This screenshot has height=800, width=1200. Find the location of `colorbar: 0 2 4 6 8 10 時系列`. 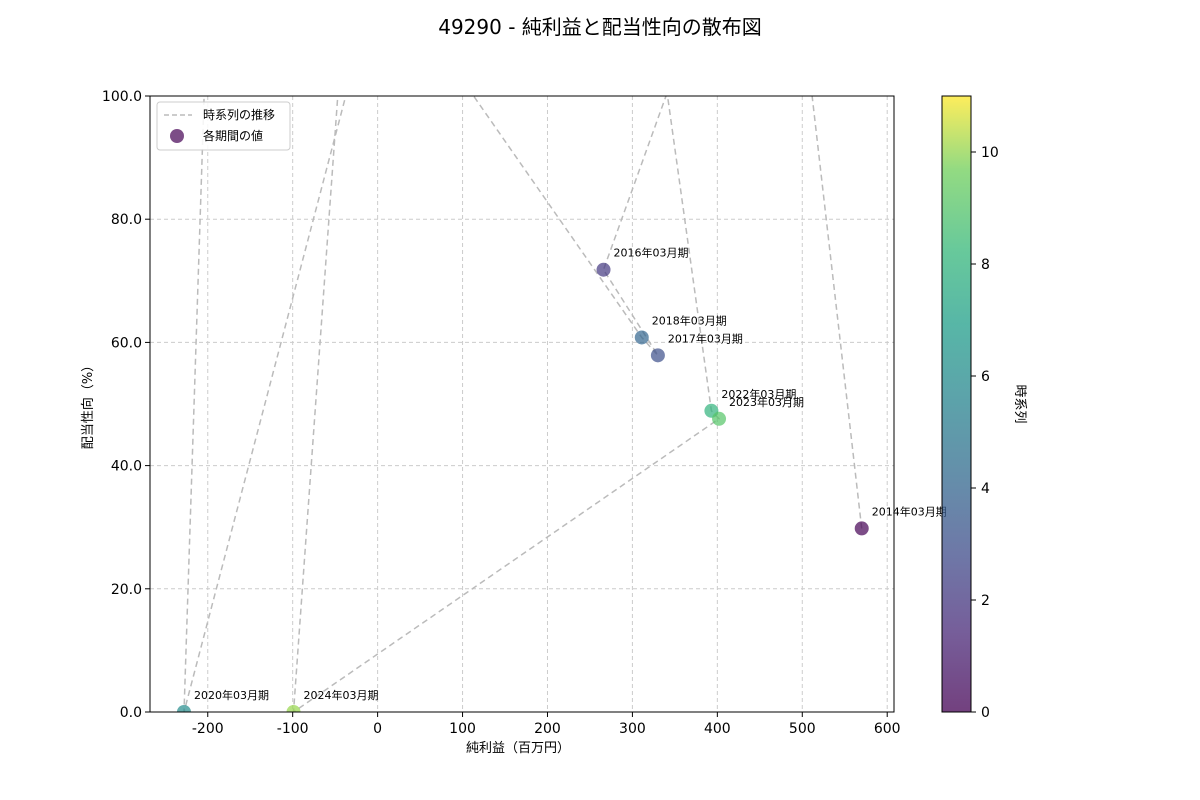

colorbar: 0 2 4 6 8 10 時系列 is located at coordinates (984, 408).